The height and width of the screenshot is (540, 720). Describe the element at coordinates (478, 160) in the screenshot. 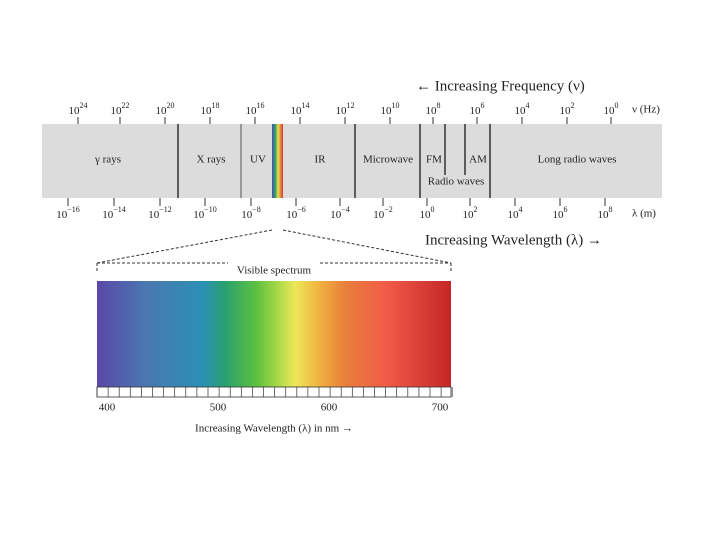

I see `band-label: AM` at that location.